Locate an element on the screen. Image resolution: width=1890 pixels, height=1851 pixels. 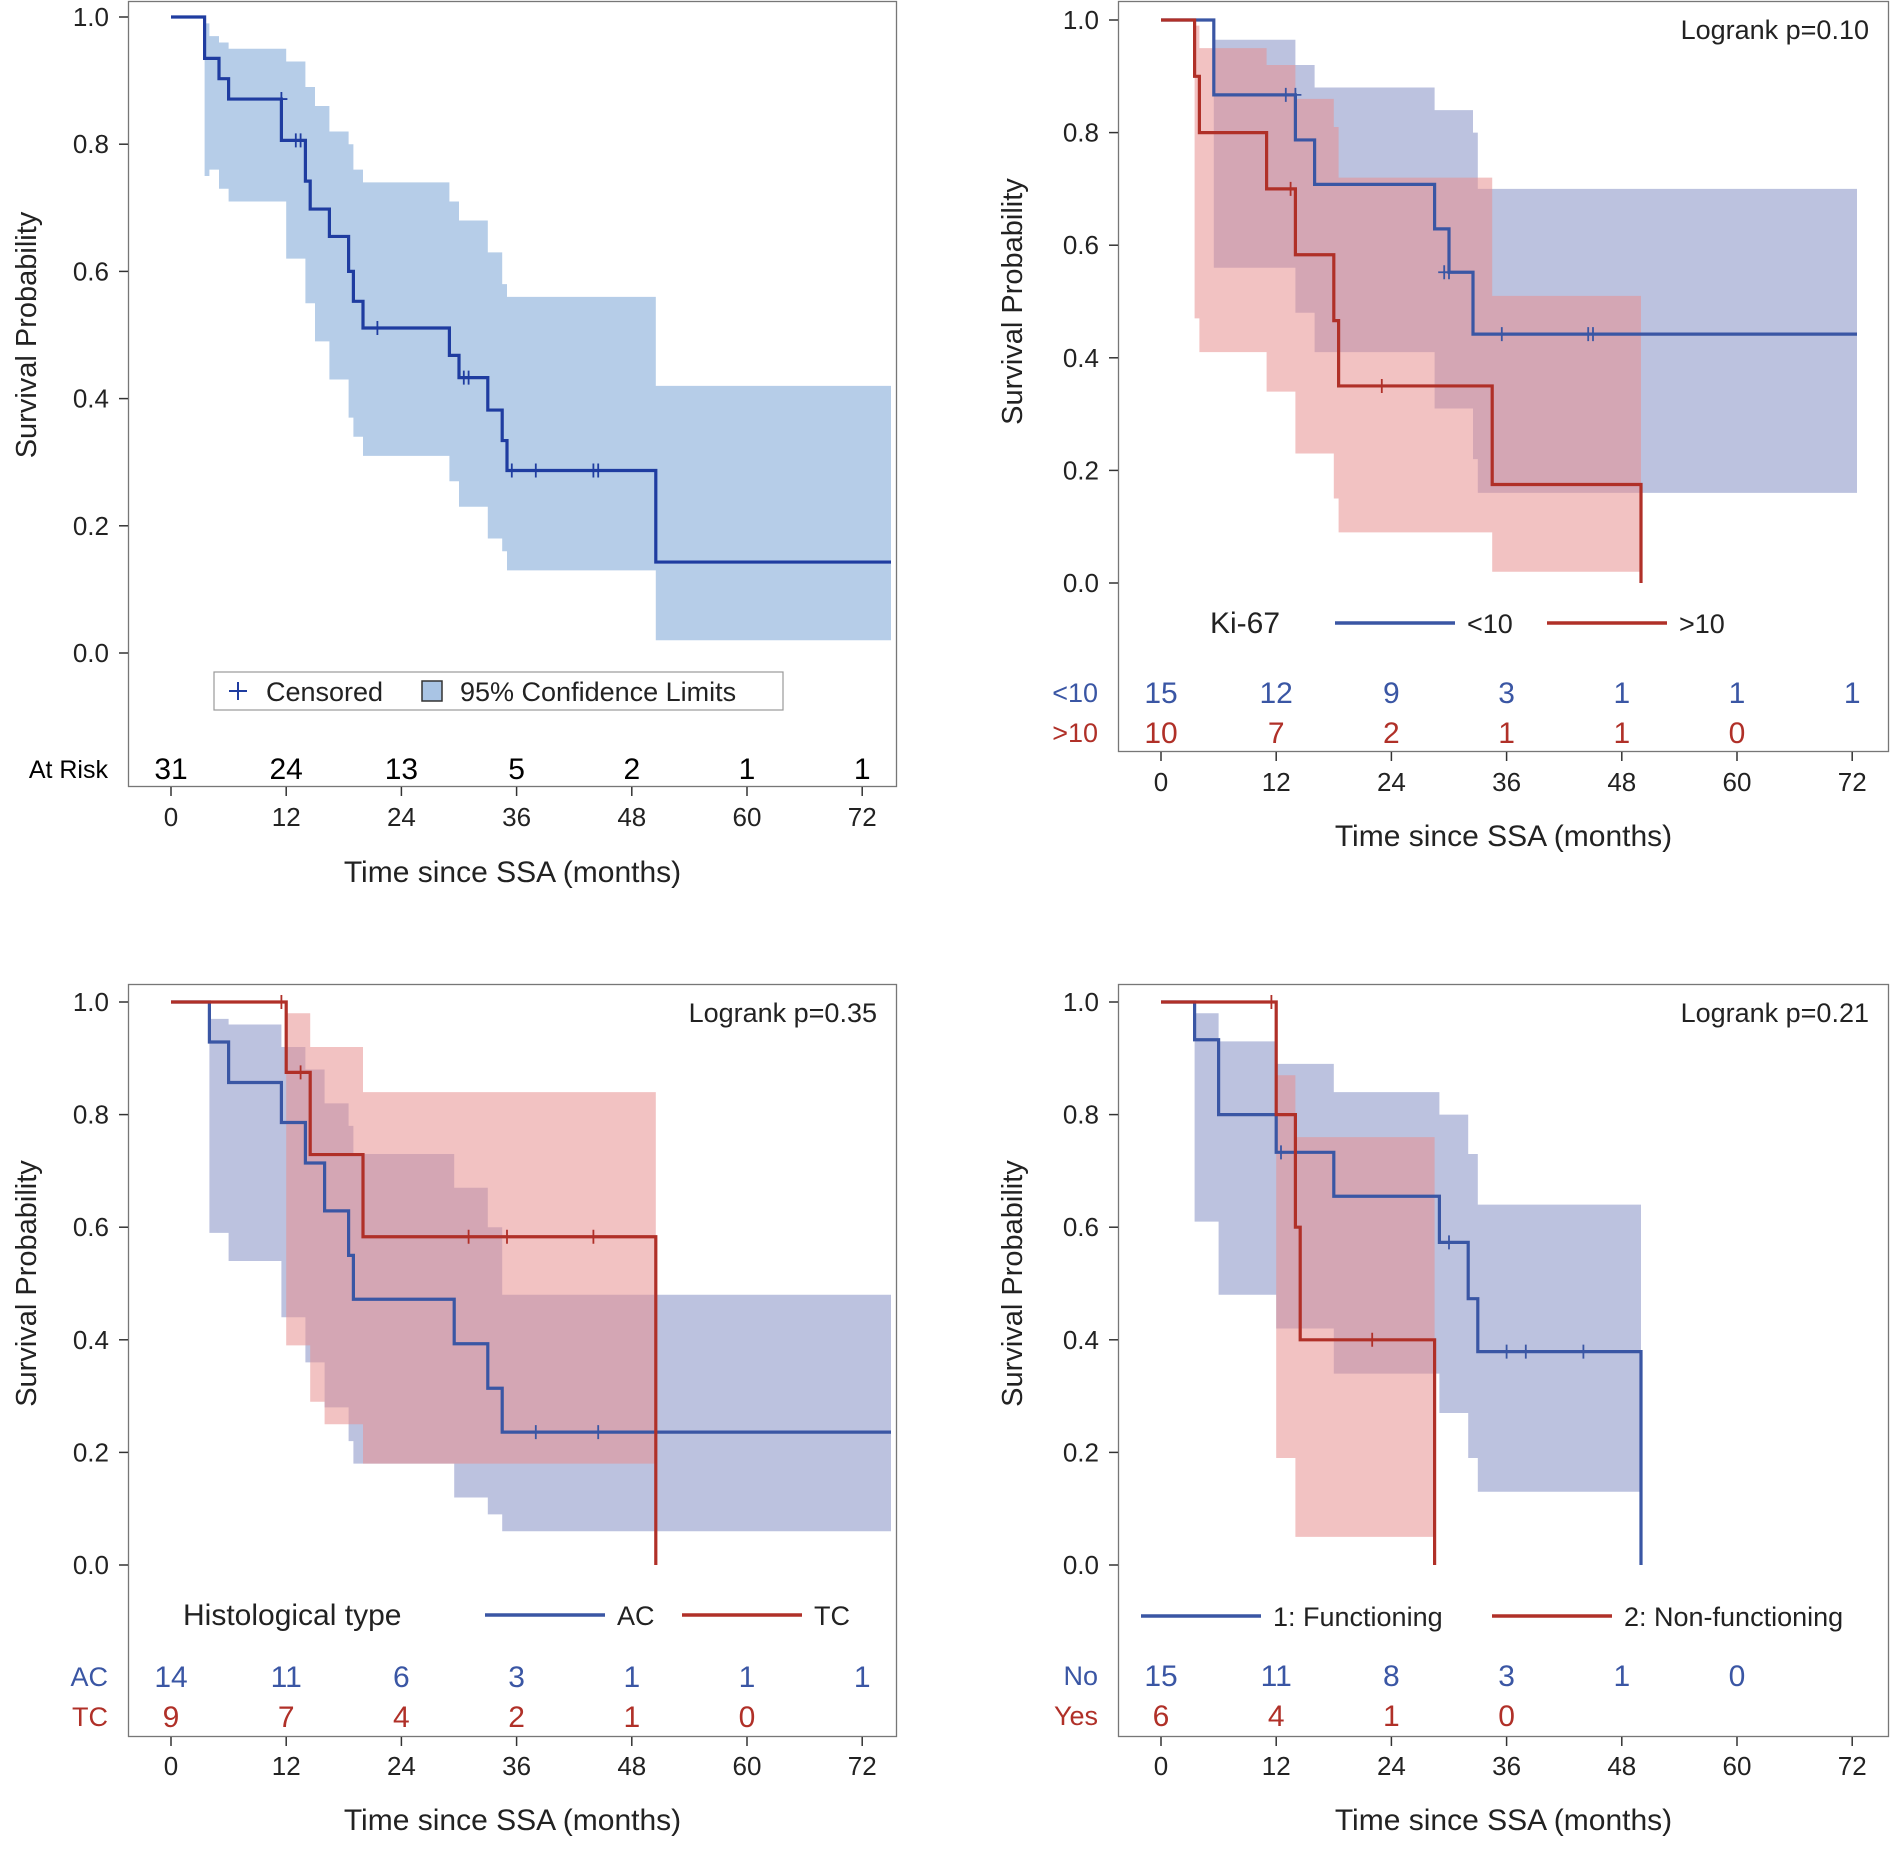
legend-label: <10 is located at coordinates (1490, 624).